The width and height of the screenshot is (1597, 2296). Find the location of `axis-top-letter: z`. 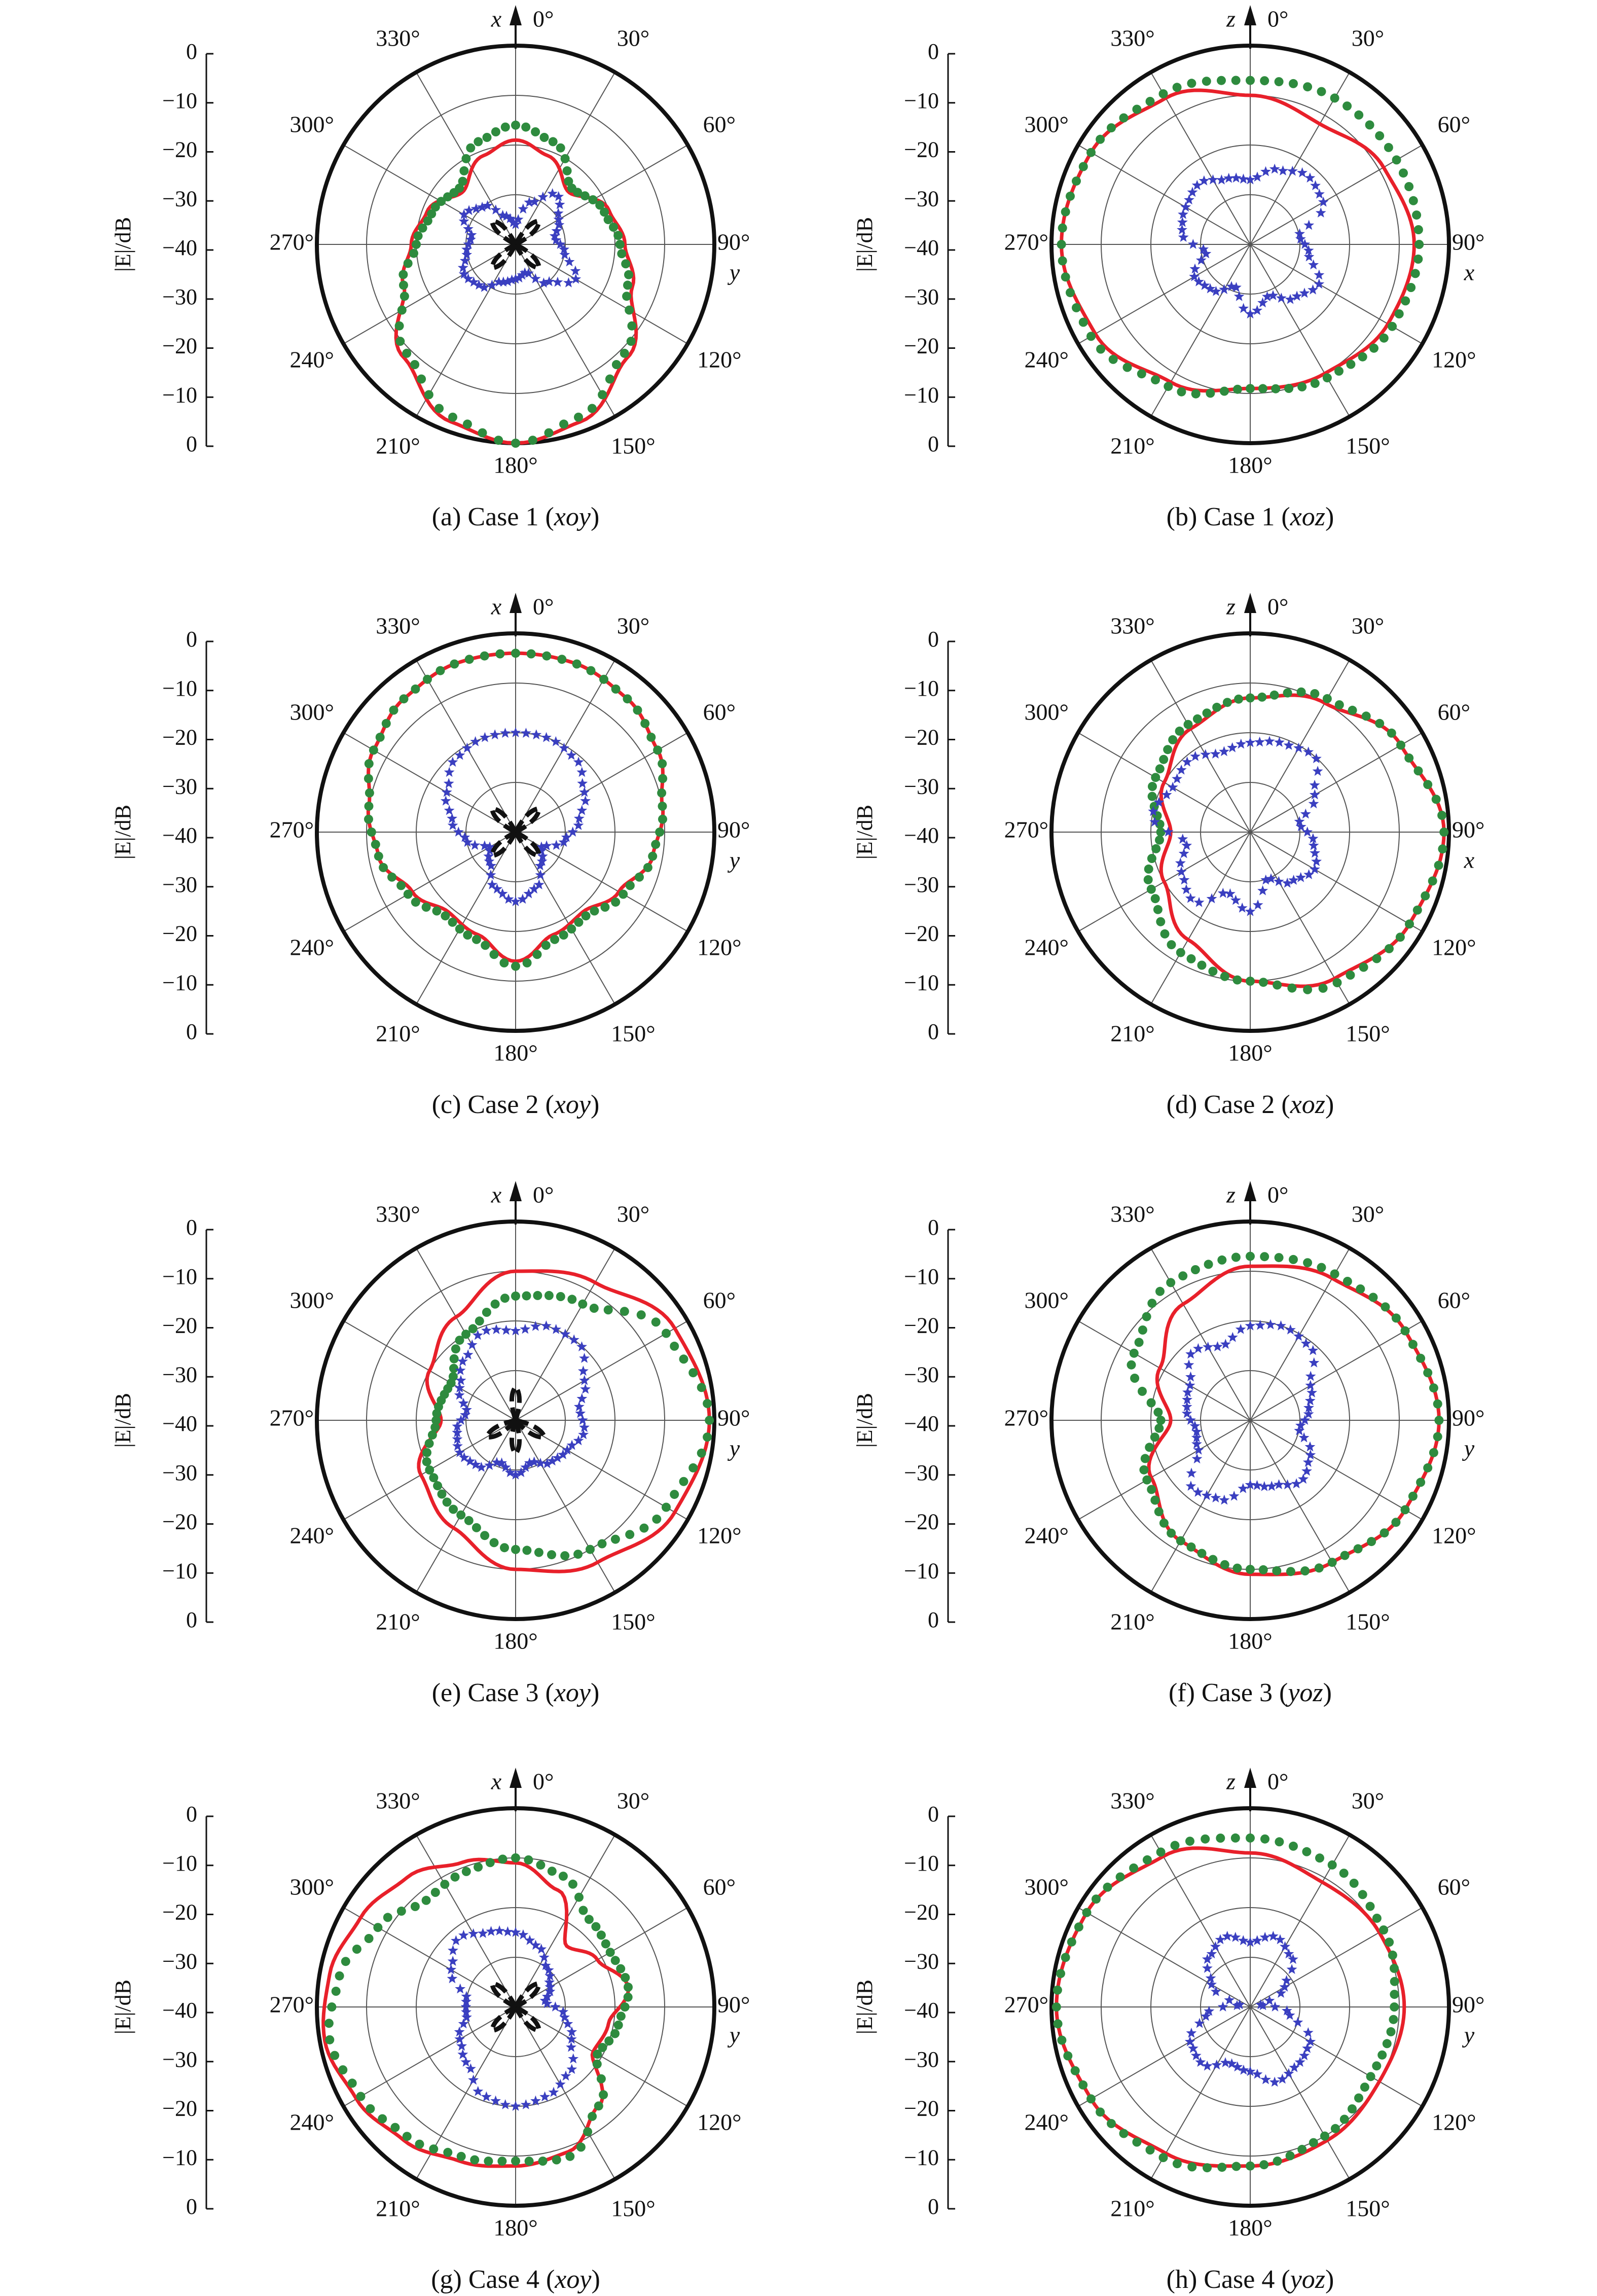

axis-top-letter: z is located at coordinates (1231, 1782).